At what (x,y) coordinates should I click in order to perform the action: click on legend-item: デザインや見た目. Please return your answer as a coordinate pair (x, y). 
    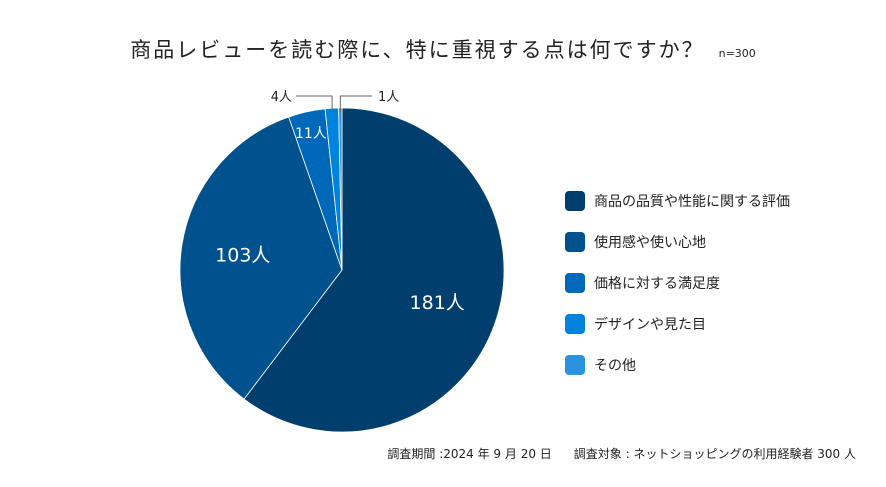
    Looking at the image, I should click on (677, 323).